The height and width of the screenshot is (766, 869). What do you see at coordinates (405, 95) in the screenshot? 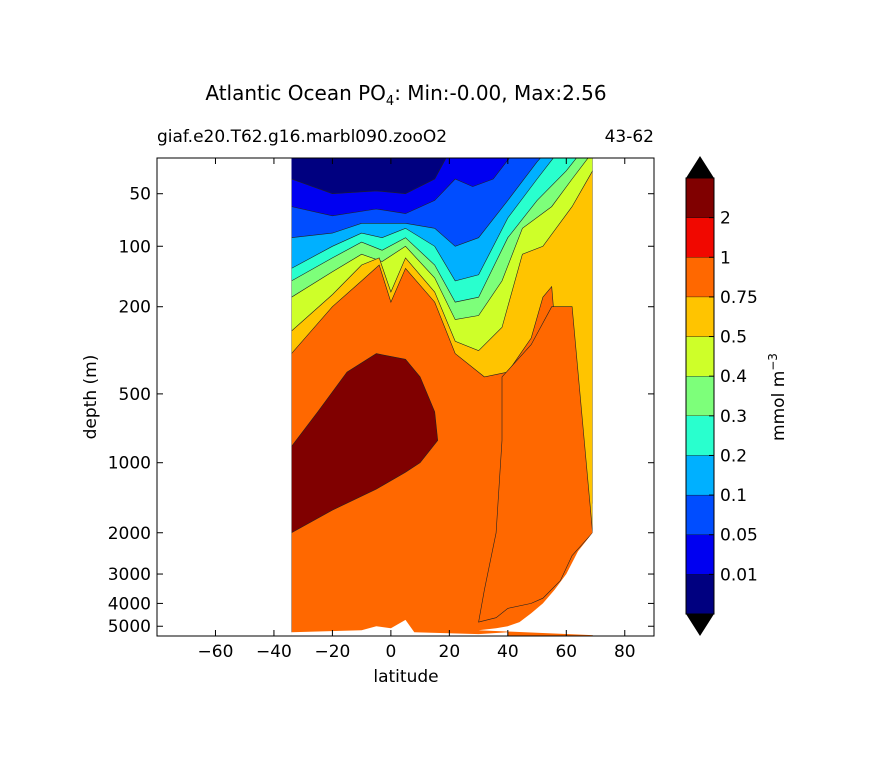
I see `chart-title: Atlantic Ocean PO4: Min:-0.00, Max:2.56` at bounding box center [405, 95].